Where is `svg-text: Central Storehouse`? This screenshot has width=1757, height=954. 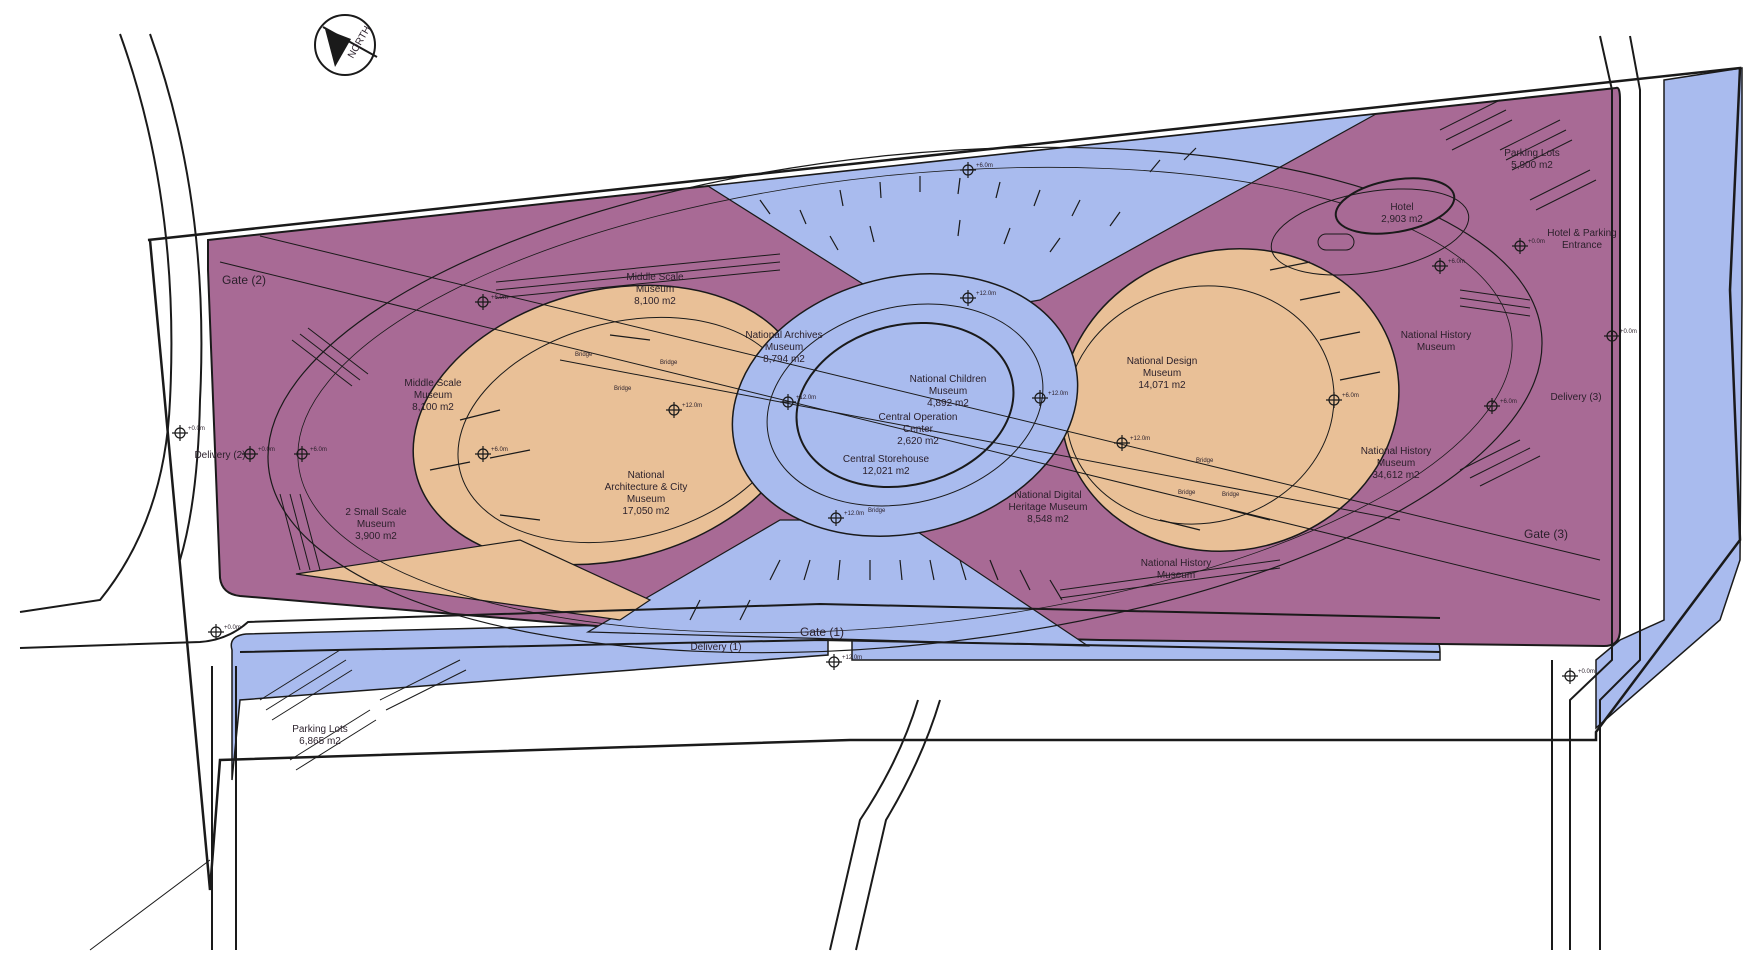
svg-text: Central Storehouse is located at coordinates (886, 459).